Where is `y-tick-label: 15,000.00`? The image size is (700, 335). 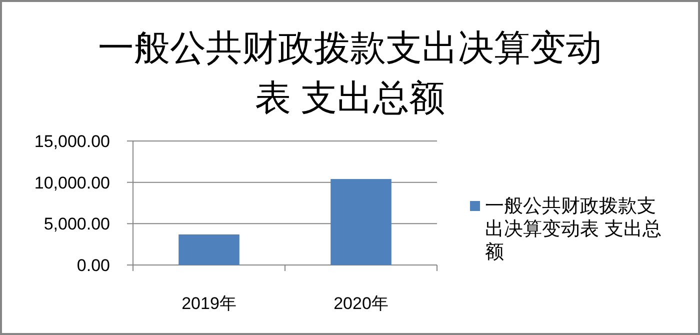 y-tick-label: 15,000.00 is located at coordinates (72, 141).